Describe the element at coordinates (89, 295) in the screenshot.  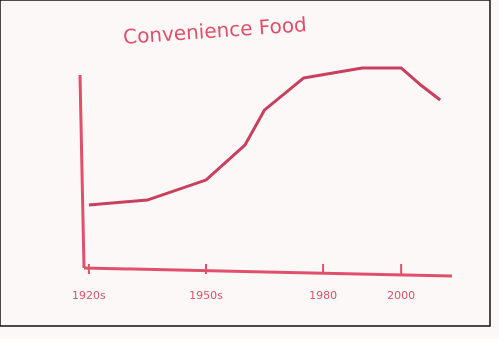
I see `x-tick-label: 1920s` at that location.